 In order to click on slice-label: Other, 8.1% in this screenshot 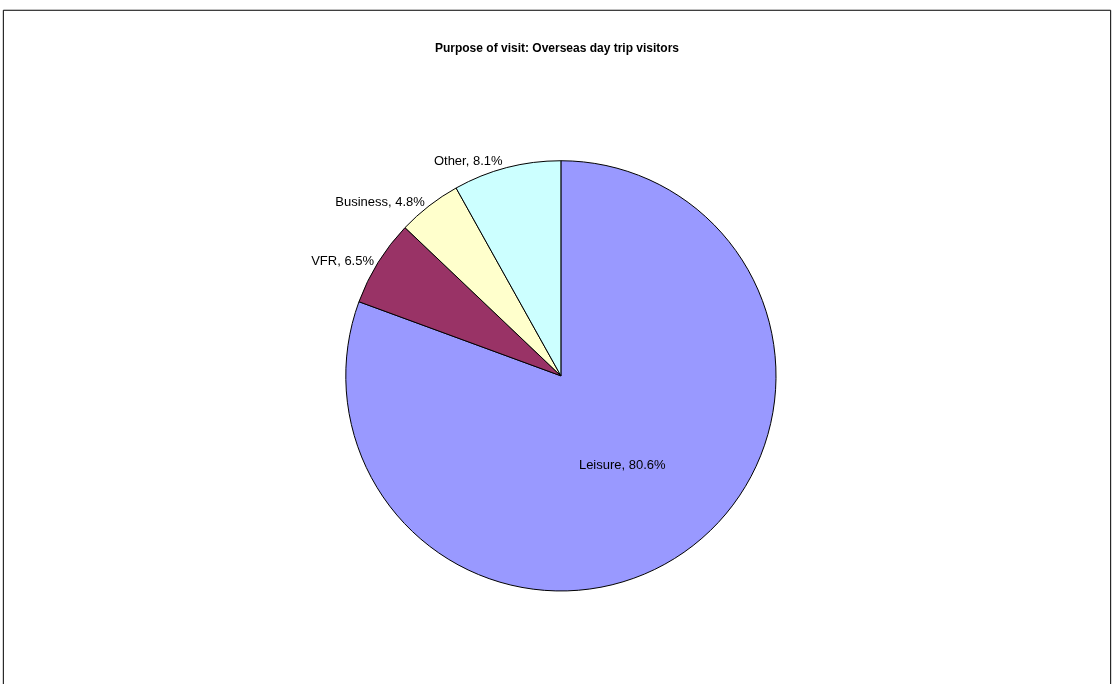, I will do `click(468, 161)`.